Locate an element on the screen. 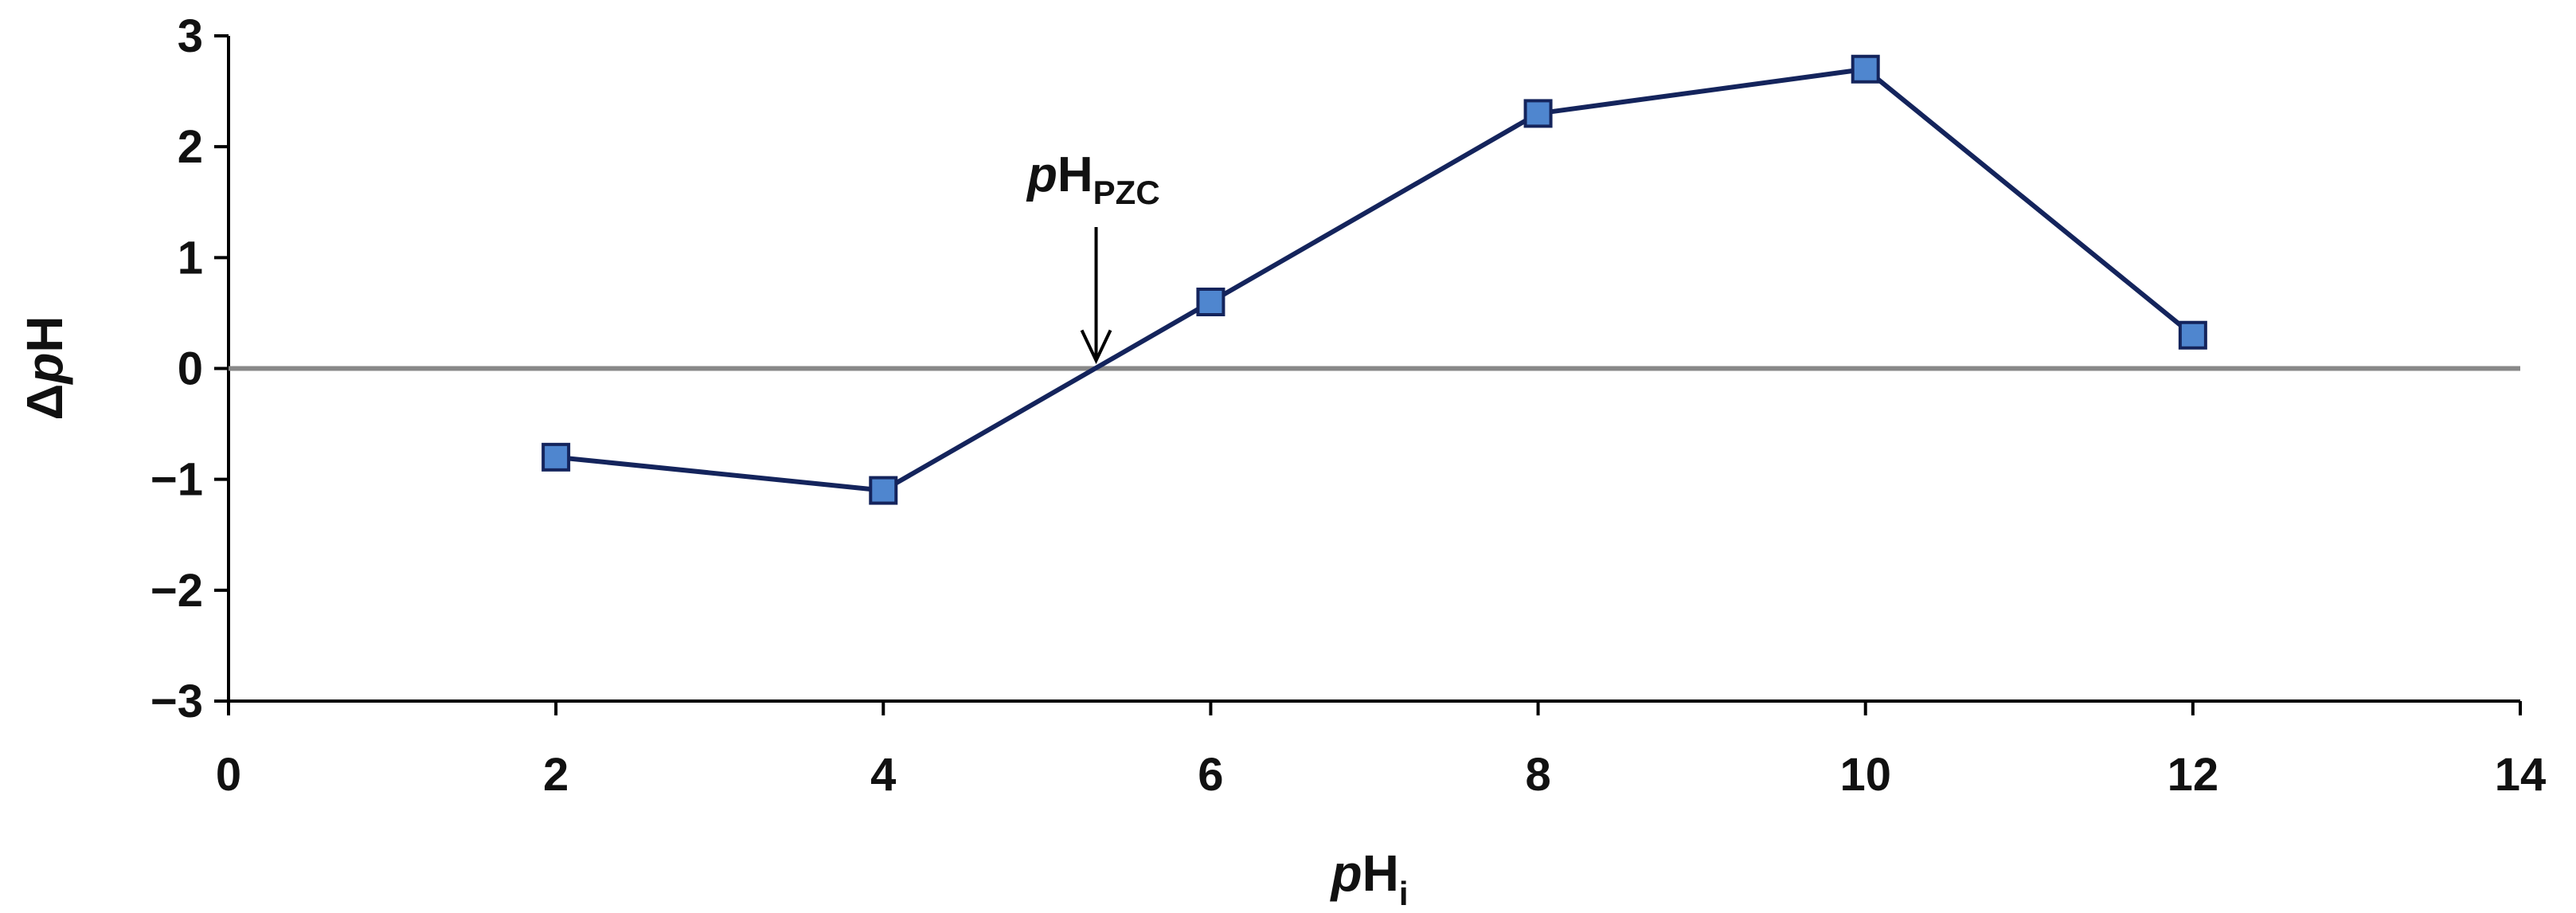 The width and height of the screenshot is (2576, 913). x-tick-label: 6 is located at coordinates (1210, 775).